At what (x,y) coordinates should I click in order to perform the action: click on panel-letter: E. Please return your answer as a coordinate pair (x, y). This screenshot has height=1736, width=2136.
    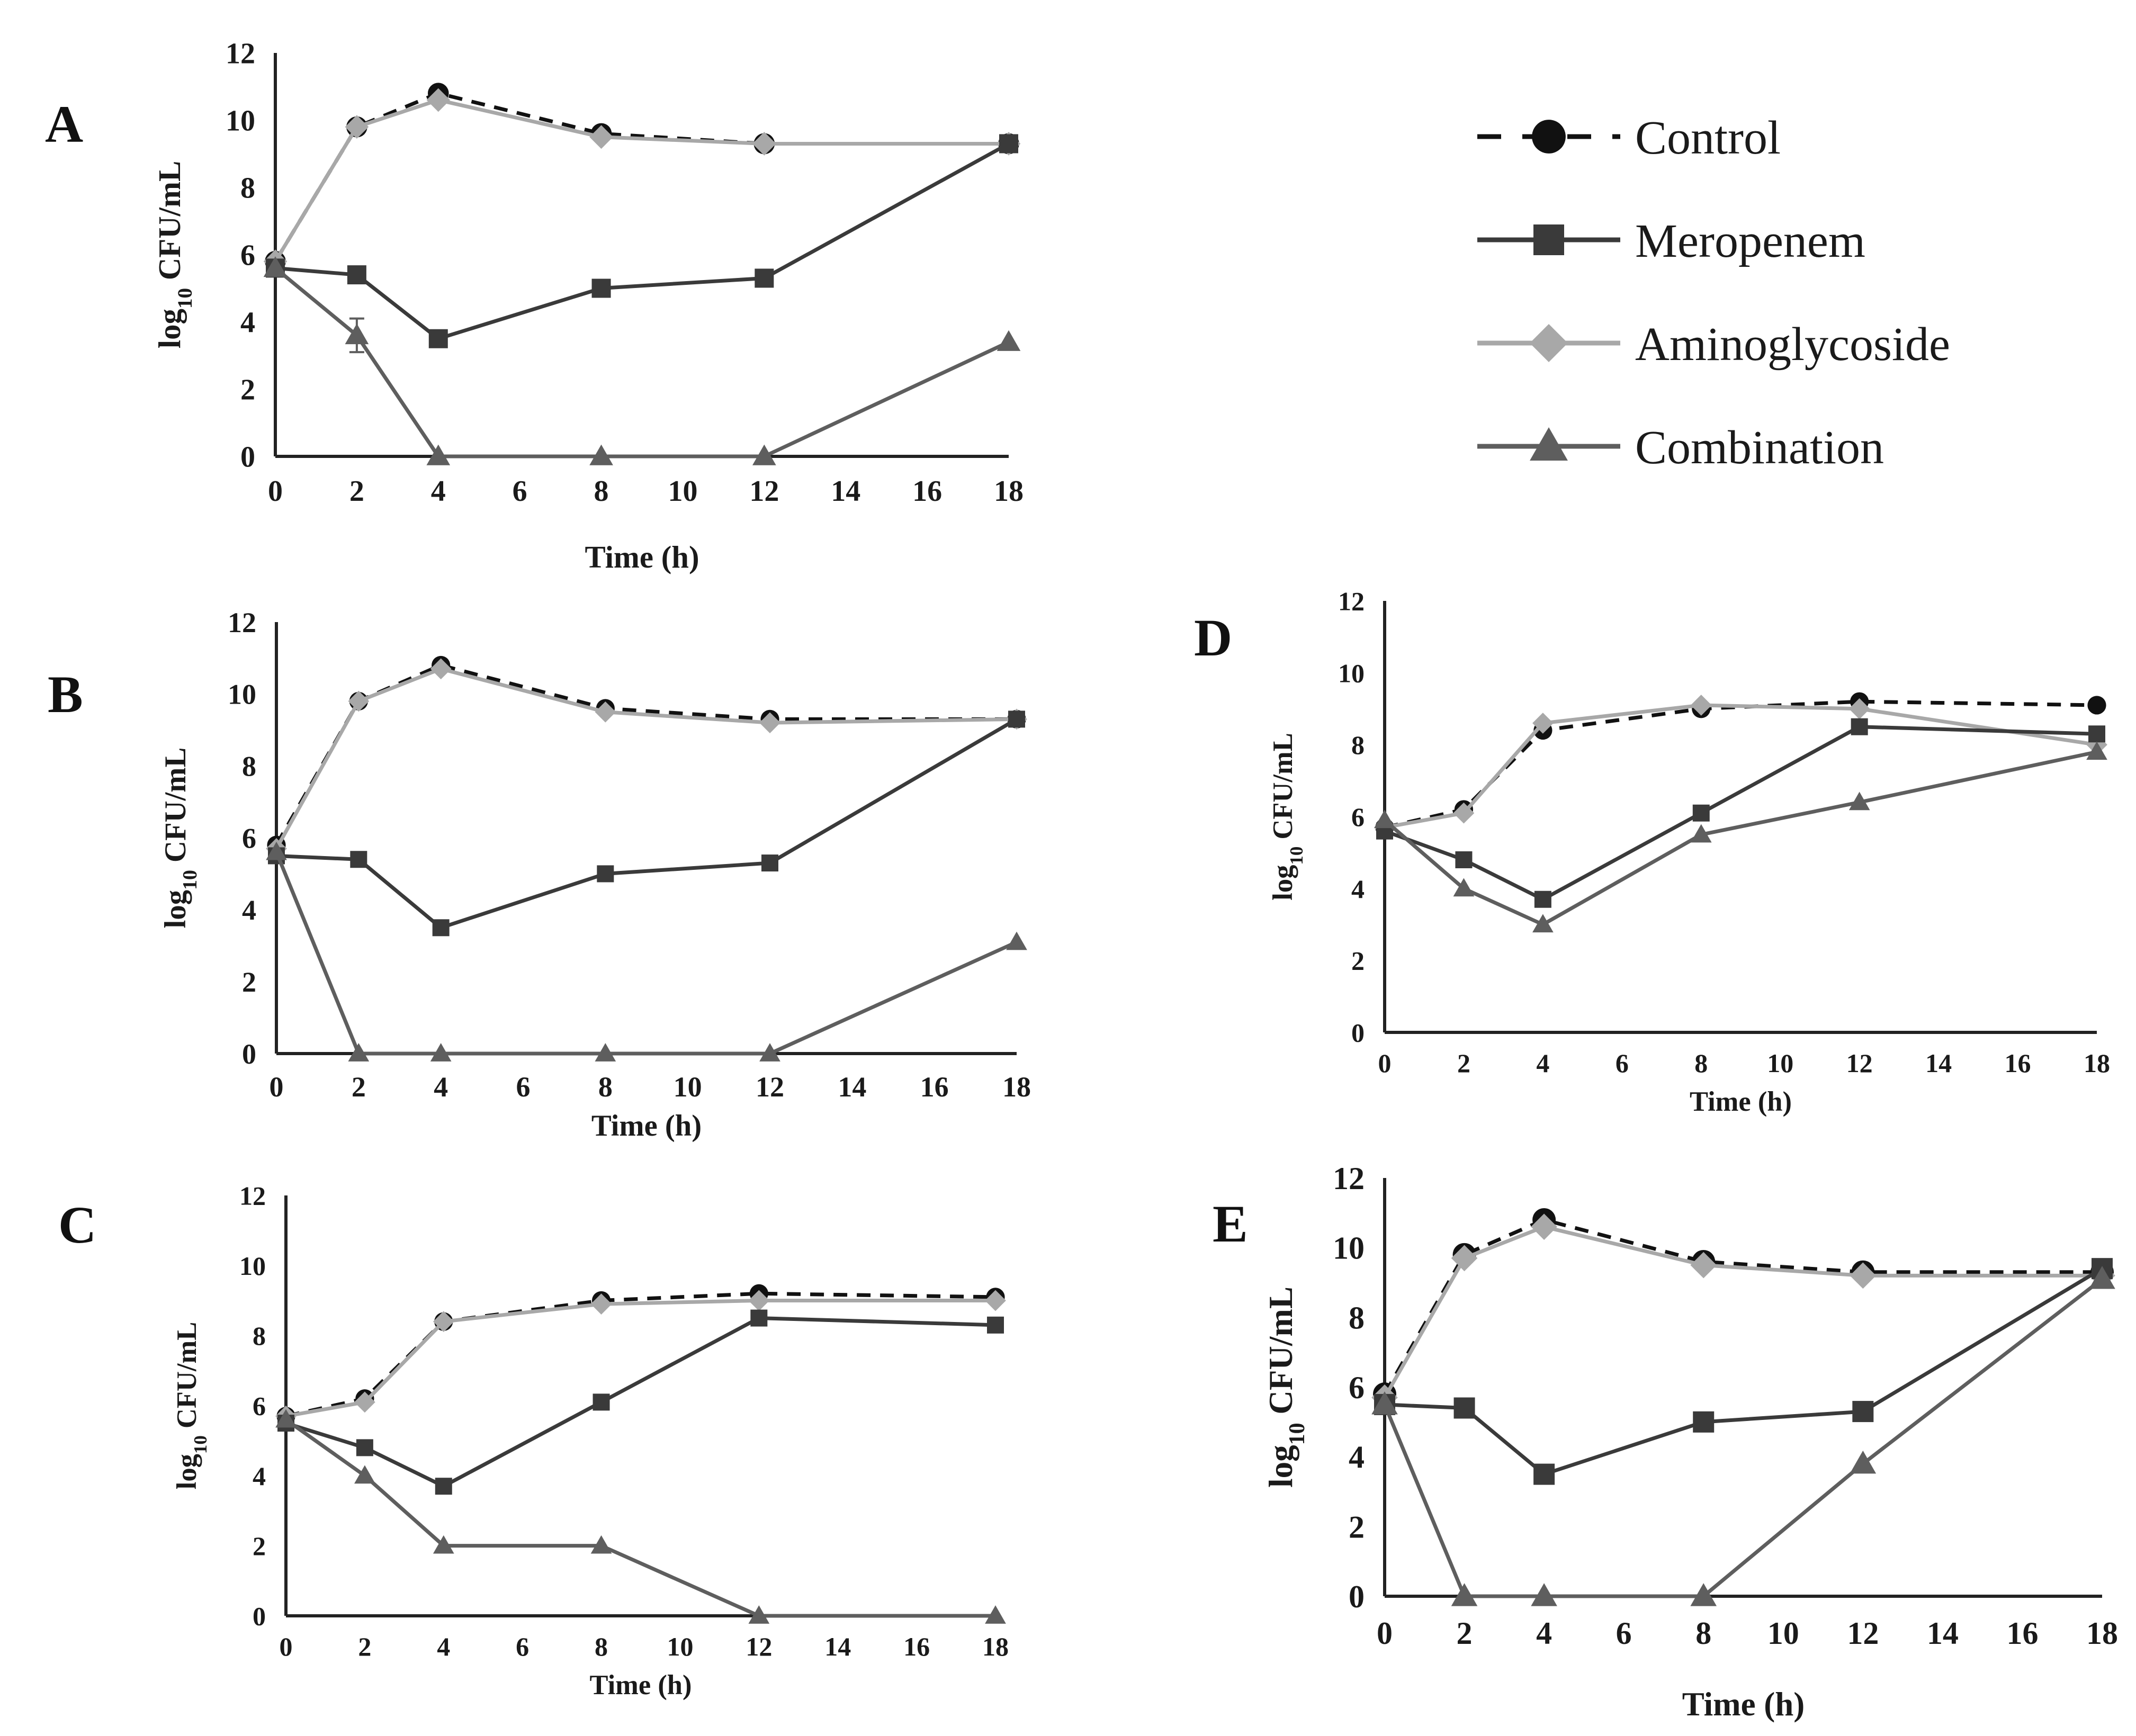
    Looking at the image, I should click on (1230, 1224).